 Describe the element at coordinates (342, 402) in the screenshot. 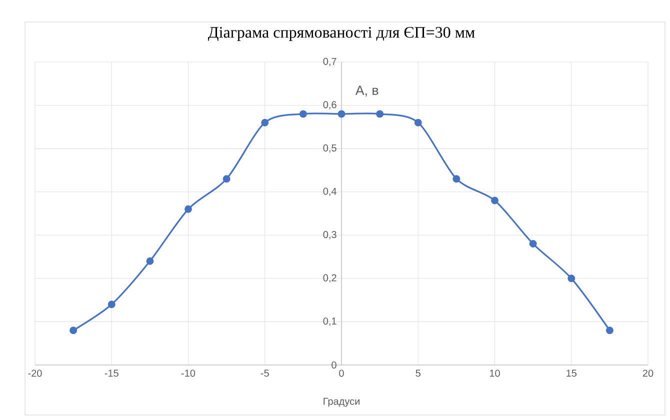

I see `x-axis-title: Градуси` at that location.